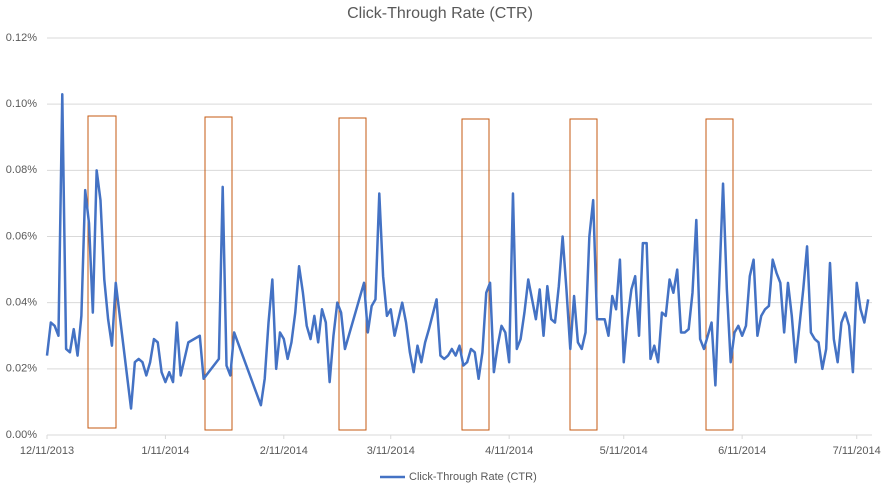 Image resolution: width=881 pixels, height=488 pixels. Describe the element at coordinates (21, 303) in the screenshot. I see `y-tick-label: 0.04%` at that location.